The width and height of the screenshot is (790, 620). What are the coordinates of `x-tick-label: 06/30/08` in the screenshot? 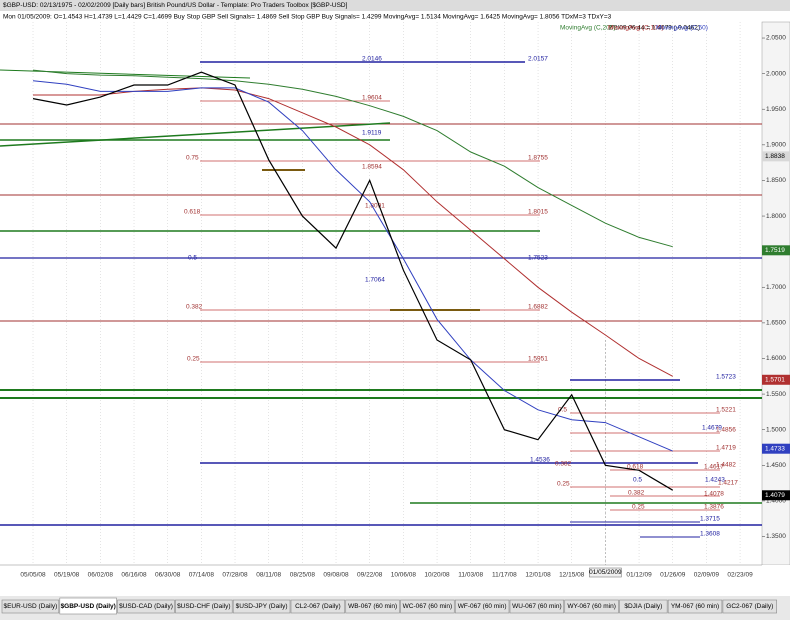 It's located at (168, 575).